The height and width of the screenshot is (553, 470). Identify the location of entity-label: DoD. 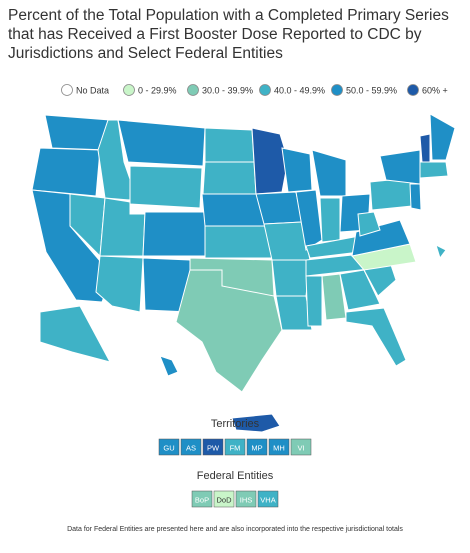
(224, 500).